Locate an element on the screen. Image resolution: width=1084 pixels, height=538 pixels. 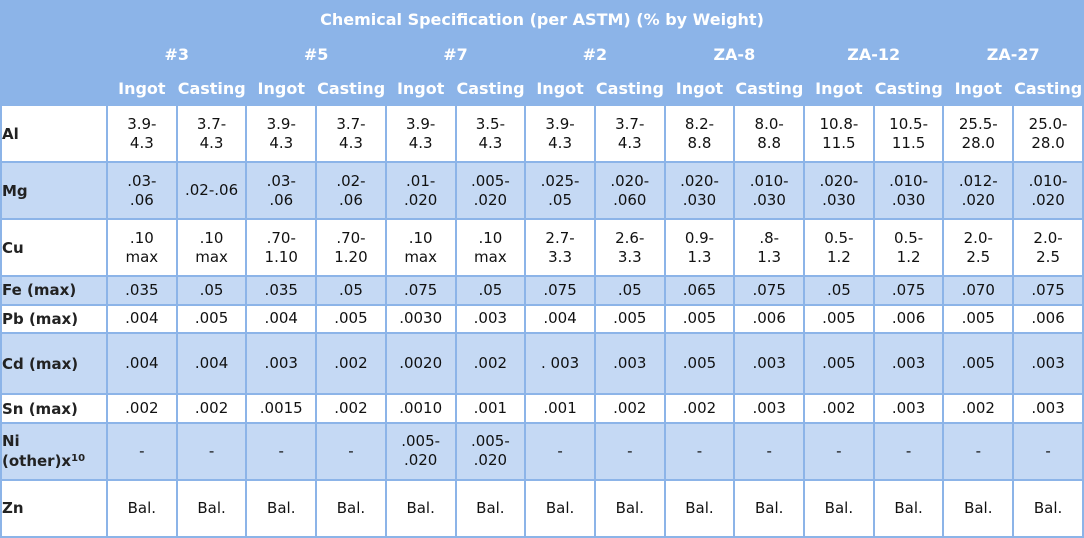
alloy-header: #2 is located at coordinates (595, 54).